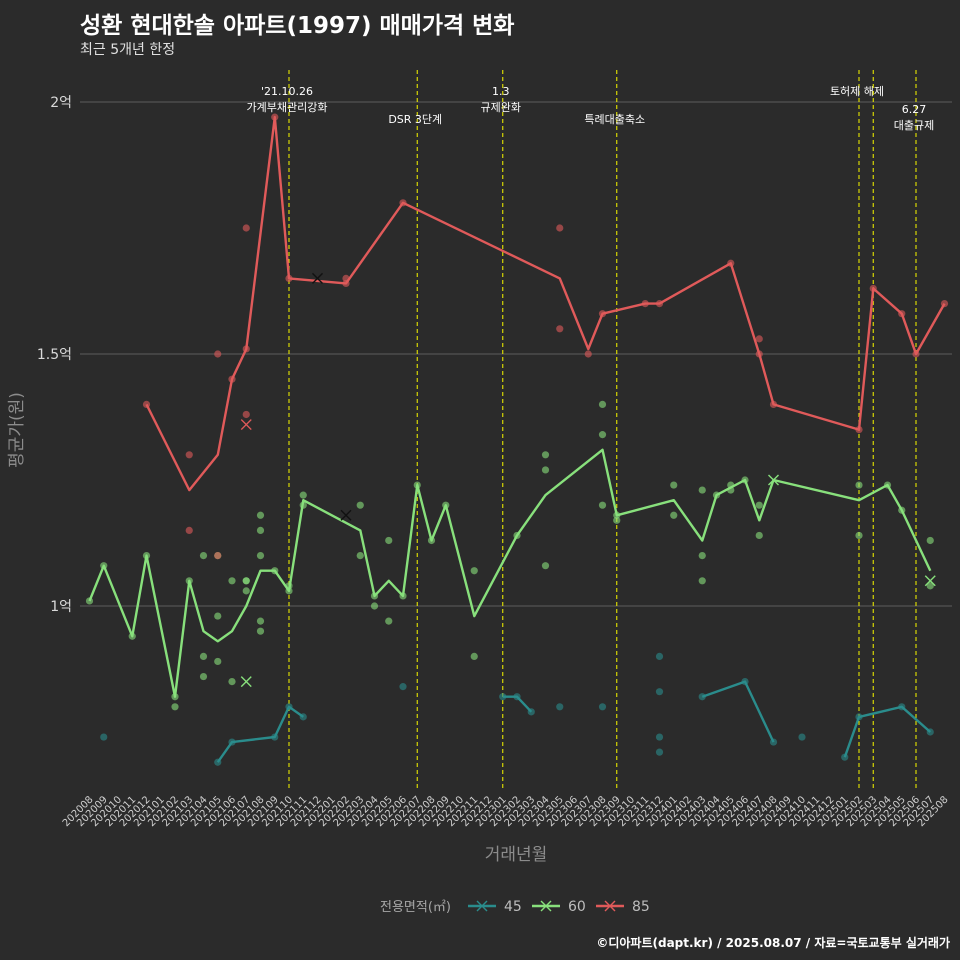 The width and height of the screenshot is (960, 960). What do you see at coordinates (17, 430) in the screenshot?
I see `y-axis-title: 평균가(원)` at bounding box center [17, 430].